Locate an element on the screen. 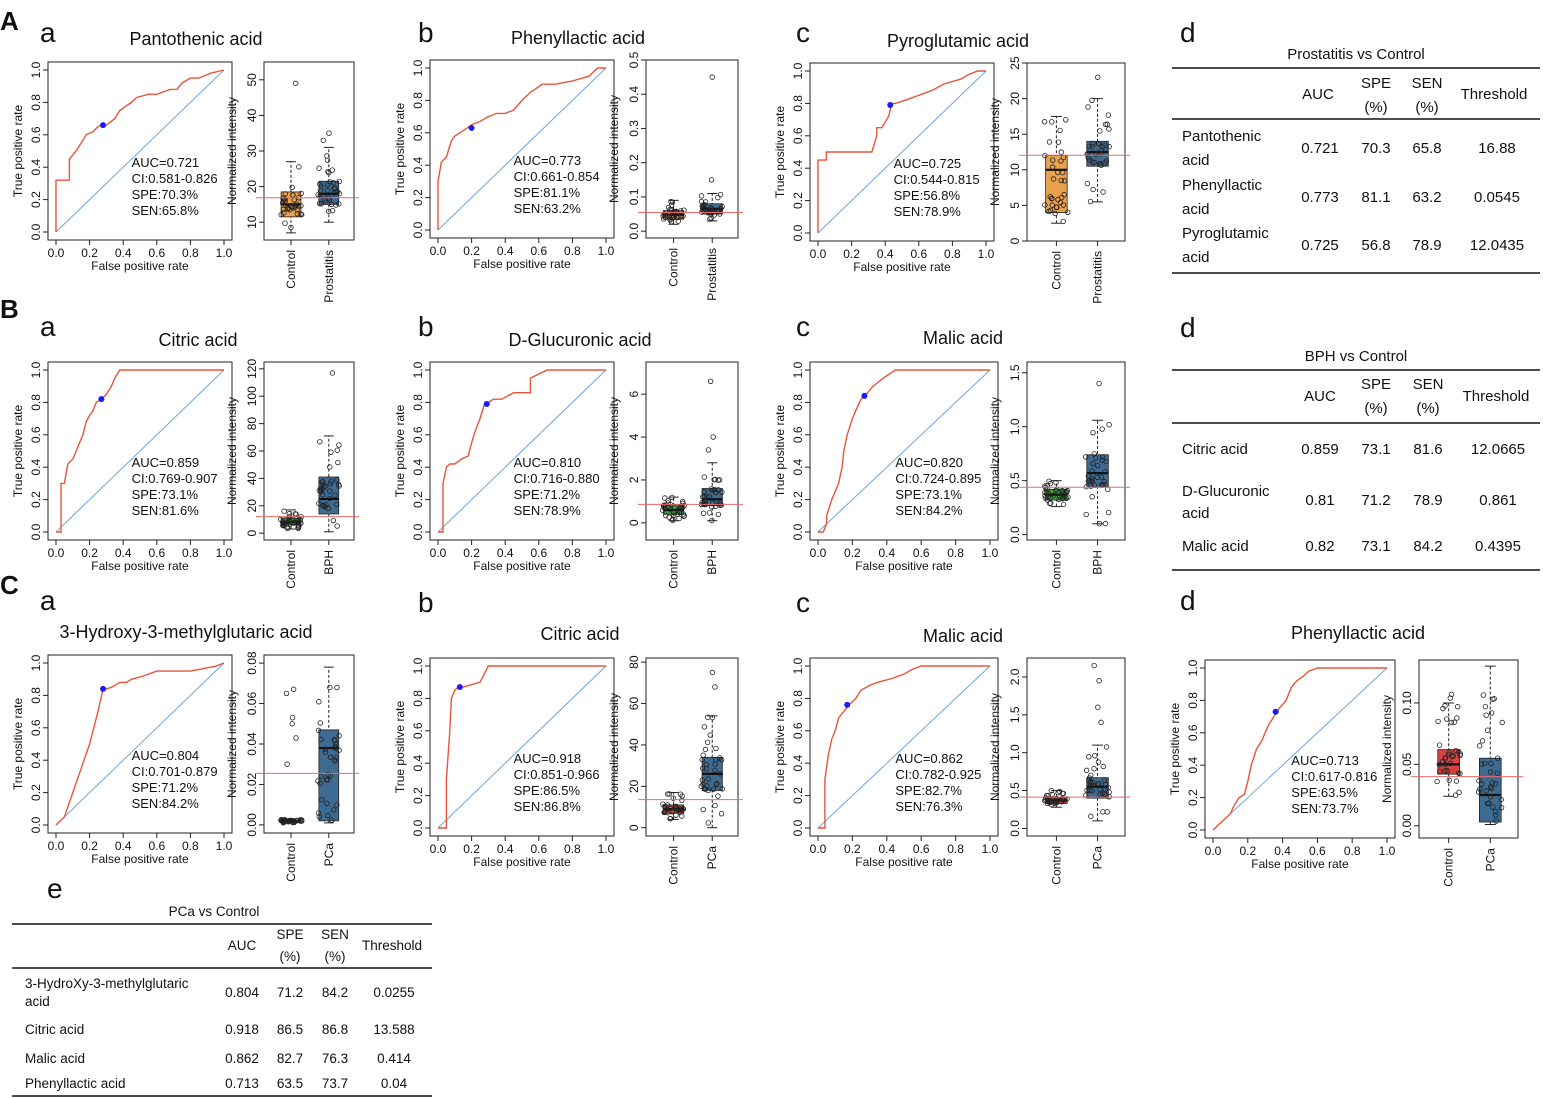 Image resolution: width=1543 pixels, height=1098 pixels. table-cell-auc: 0.713 is located at coordinates (242, 1083).